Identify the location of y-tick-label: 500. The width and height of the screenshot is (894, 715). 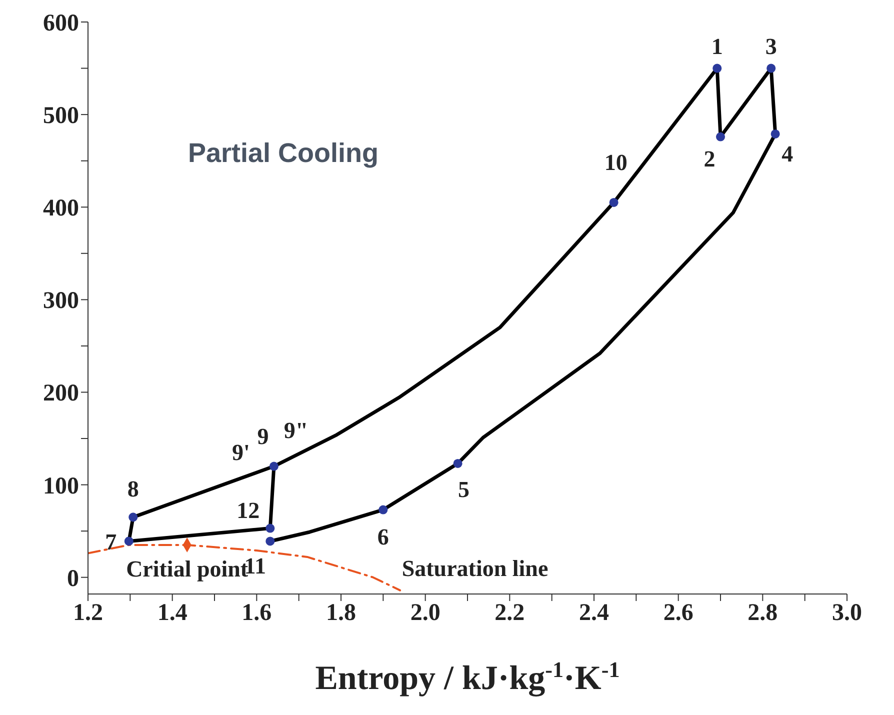
(61, 116).